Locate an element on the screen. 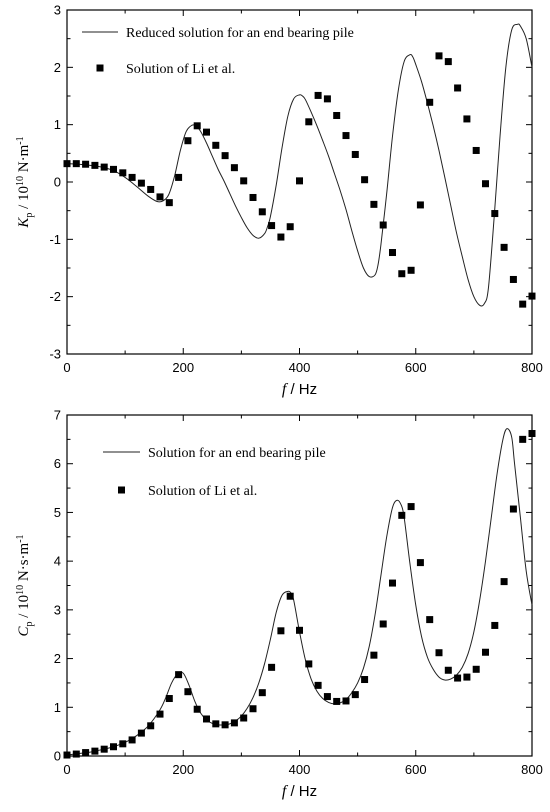  y-tick-label: 4 is located at coordinates (57, 561).